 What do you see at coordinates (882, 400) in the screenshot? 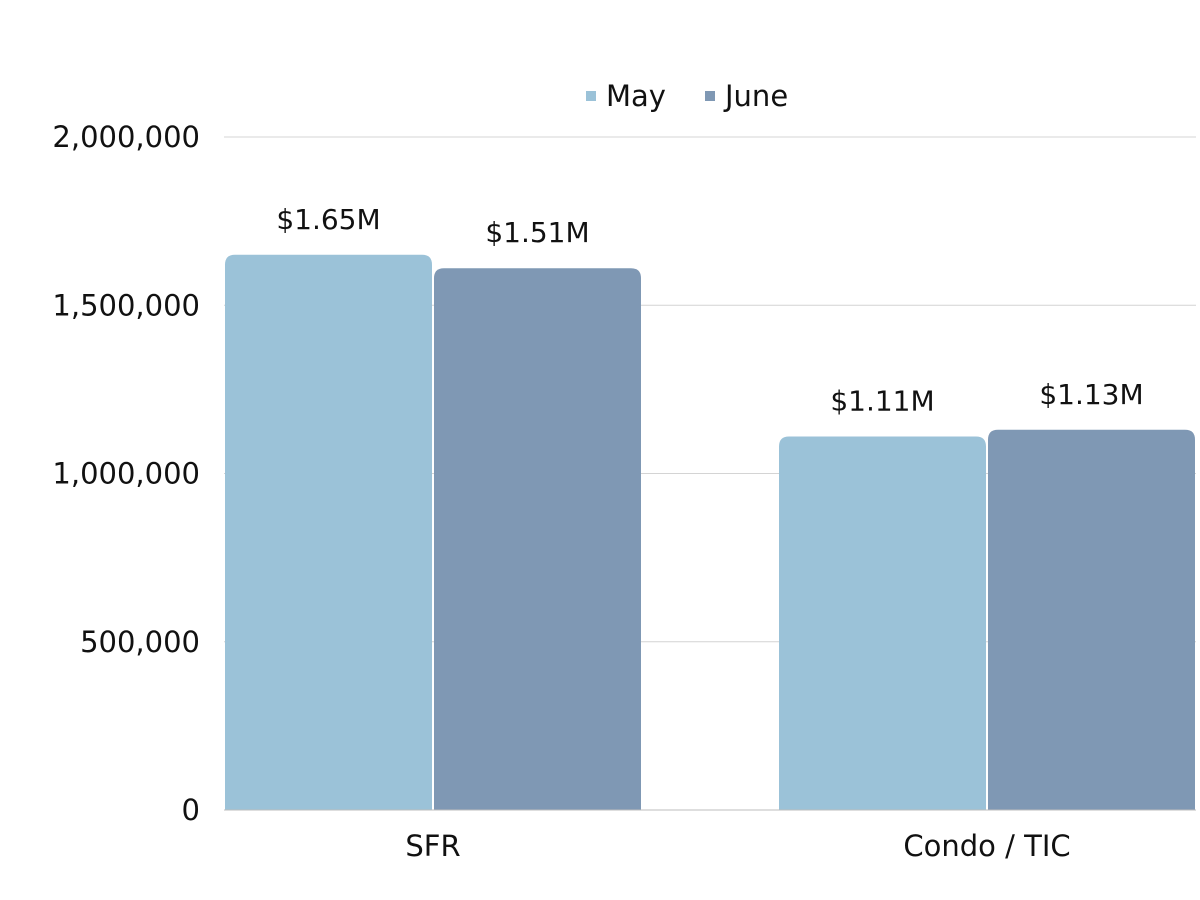
I see `data-label: $1.11M` at bounding box center [882, 400].